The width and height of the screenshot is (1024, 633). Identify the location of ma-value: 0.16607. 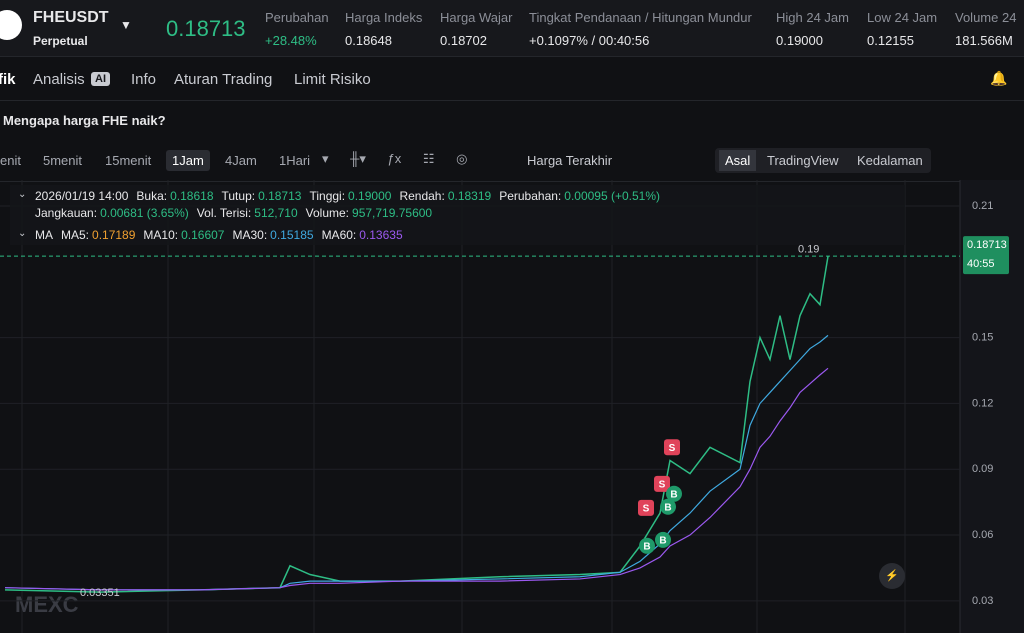
(203, 235).